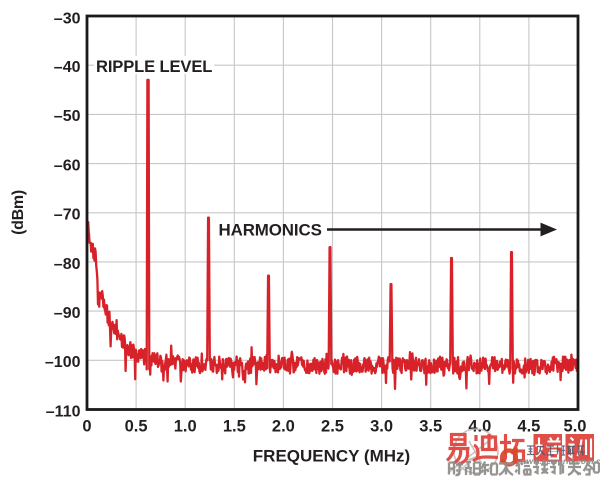  I want to click on svg-text: 5.0, so click(575, 427).